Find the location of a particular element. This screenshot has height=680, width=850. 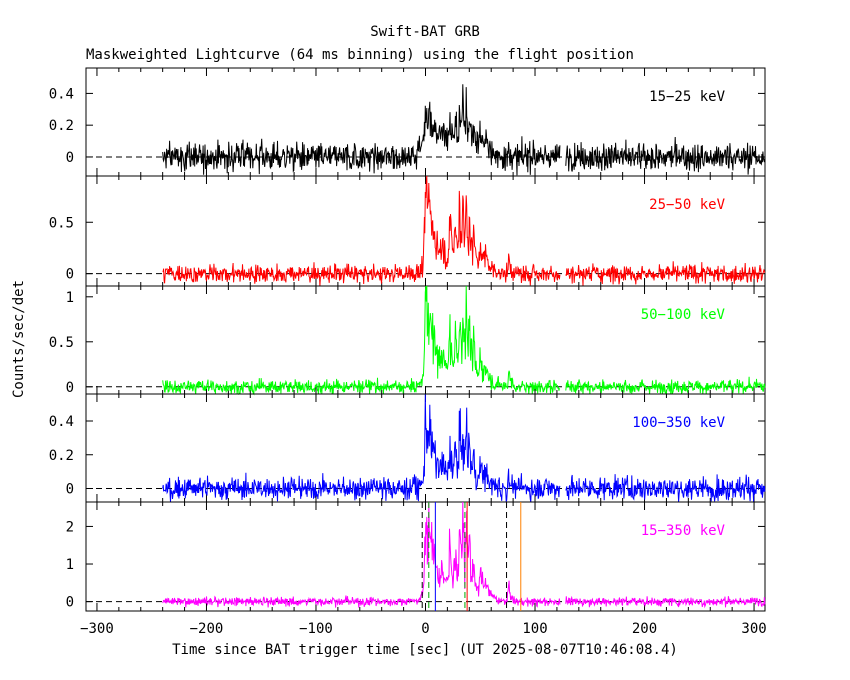

x-tick-label: −300 is located at coordinates (97, 629).